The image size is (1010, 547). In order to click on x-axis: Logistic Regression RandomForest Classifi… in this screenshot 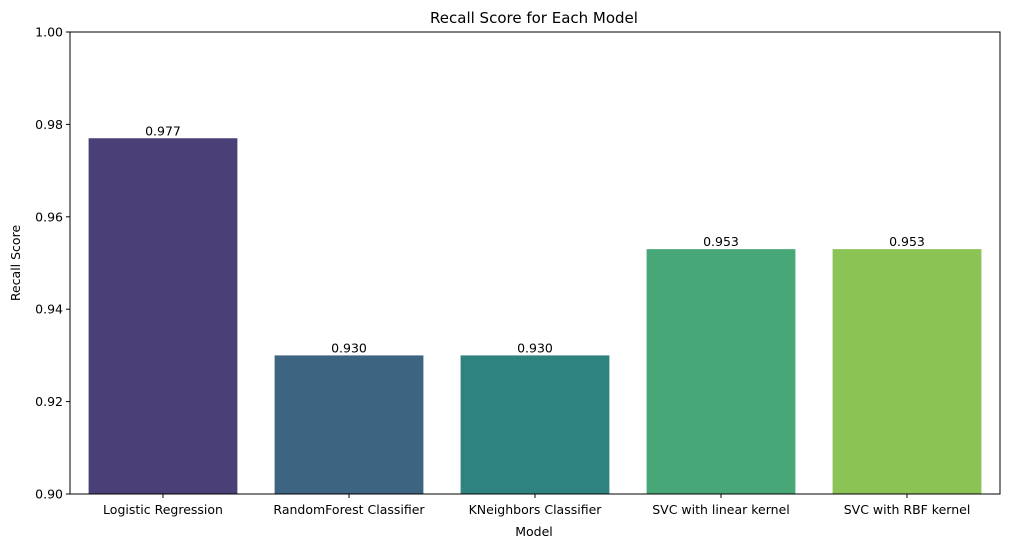, I will do `click(536, 505)`.